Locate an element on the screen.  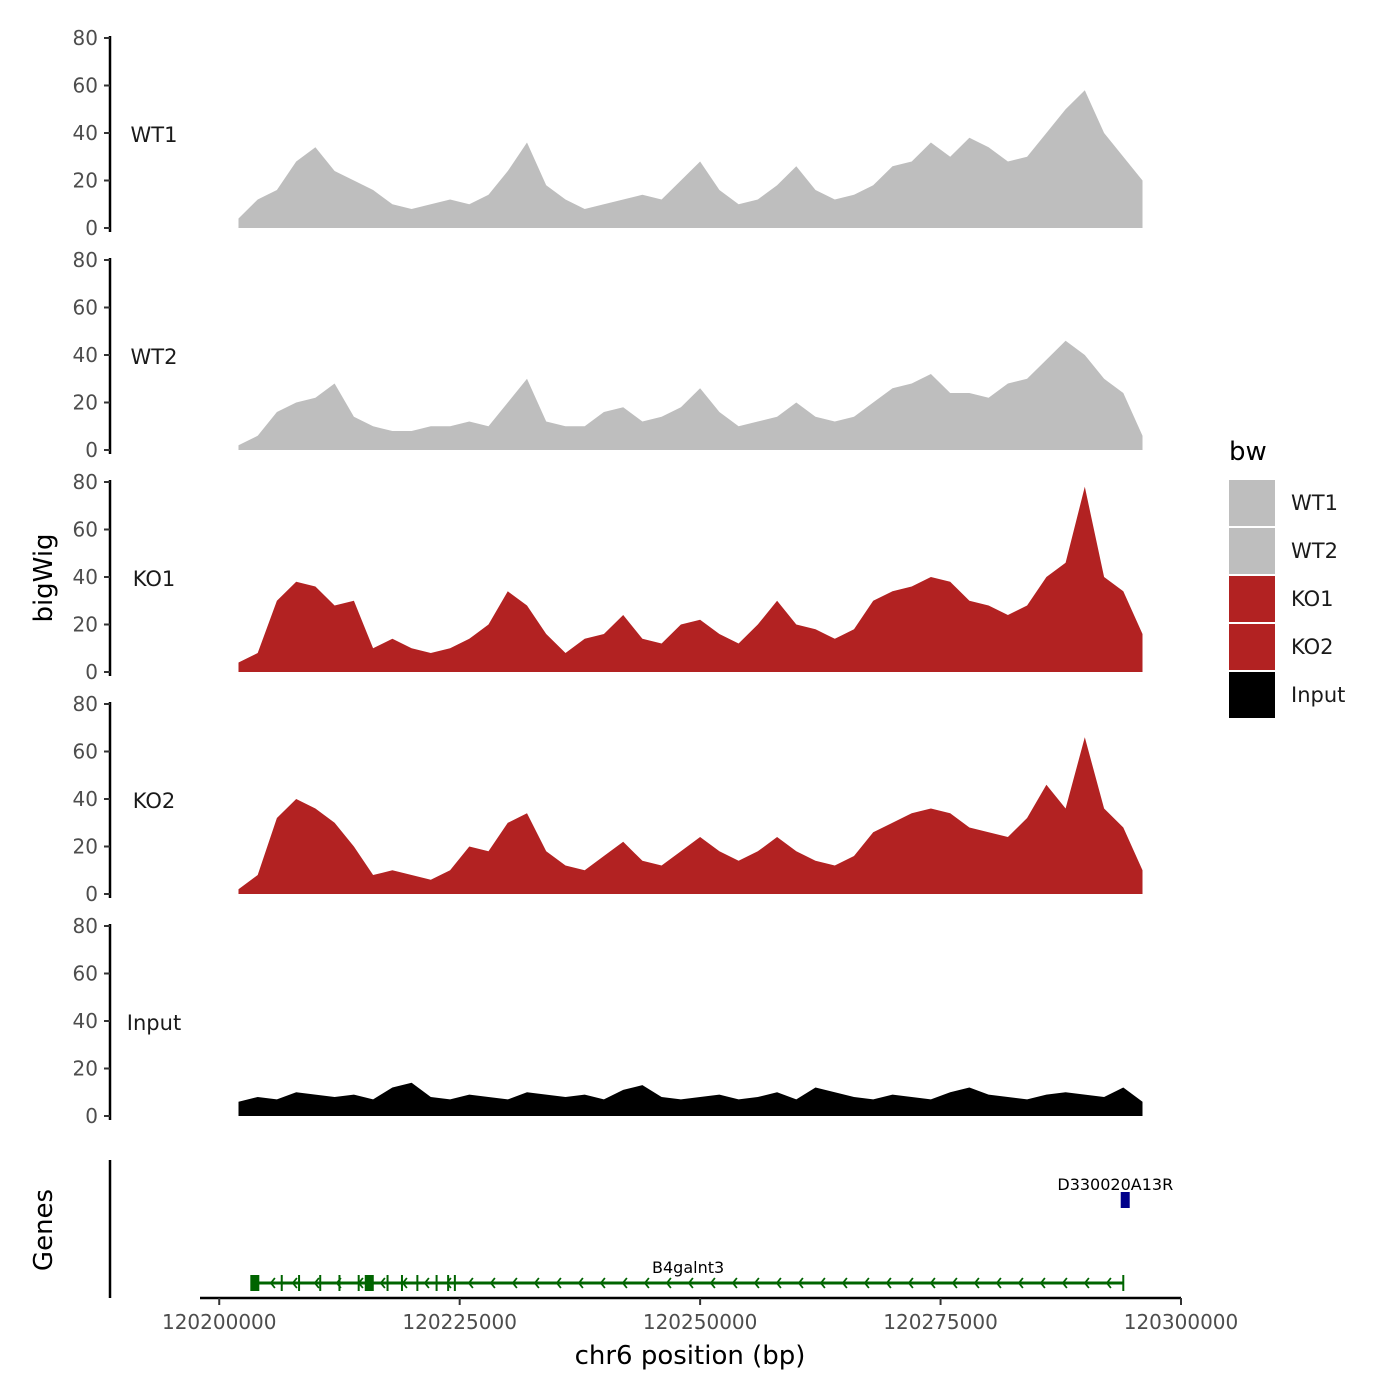
gene-b4galnt3: B4galnt3 is located at coordinates (687, 1274).